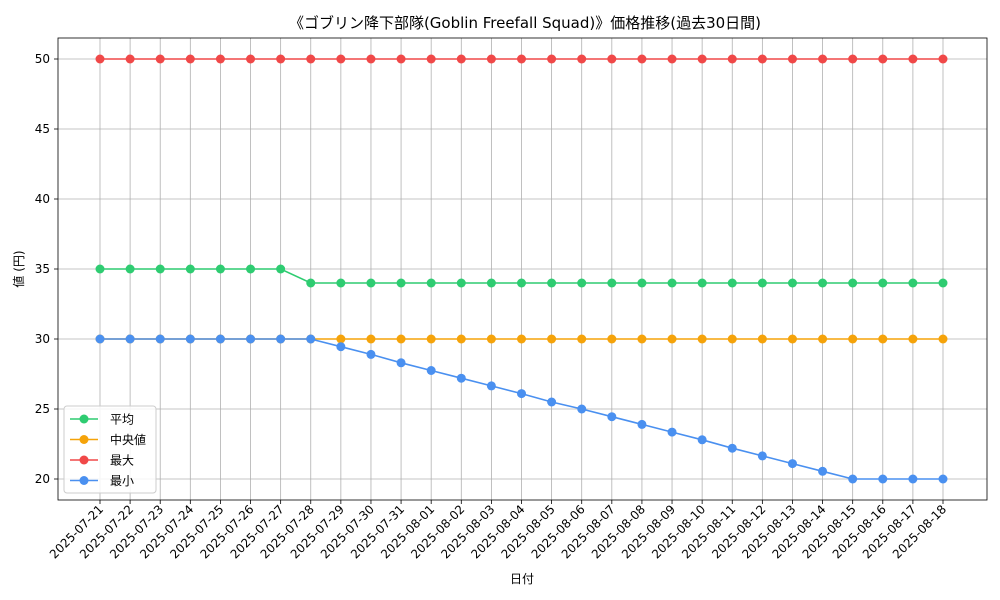  Describe the element at coordinates (522, 579) in the screenshot. I see `x-axis-label: 日付` at that location.